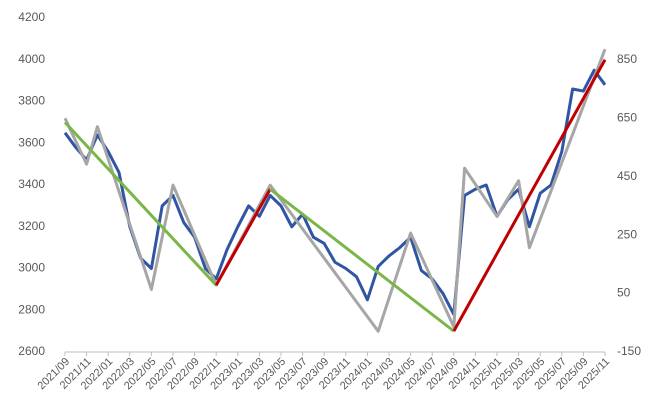 This screenshot has width=648, height=414. Describe the element at coordinates (31, 226) in the screenshot. I see `y-tick-label: 3200` at that location.